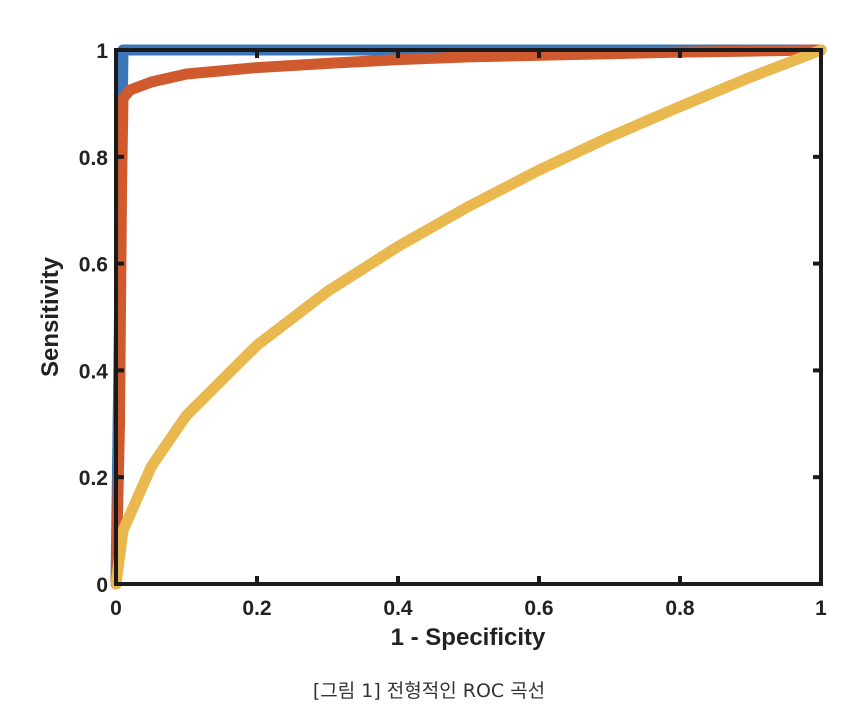 The image size is (858, 726). I want to click on x-tick-label: 0.2, so click(256, 608).